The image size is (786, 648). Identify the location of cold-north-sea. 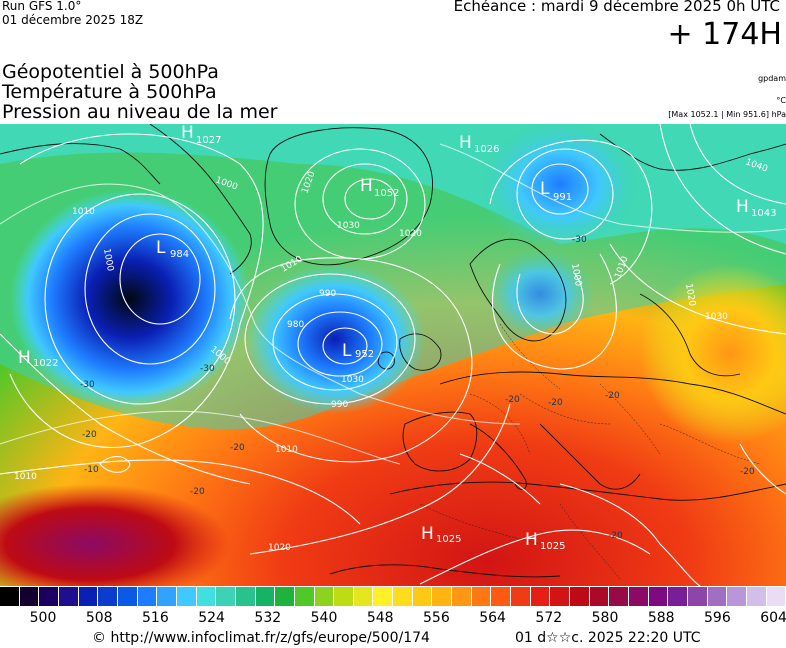
(540, 294).